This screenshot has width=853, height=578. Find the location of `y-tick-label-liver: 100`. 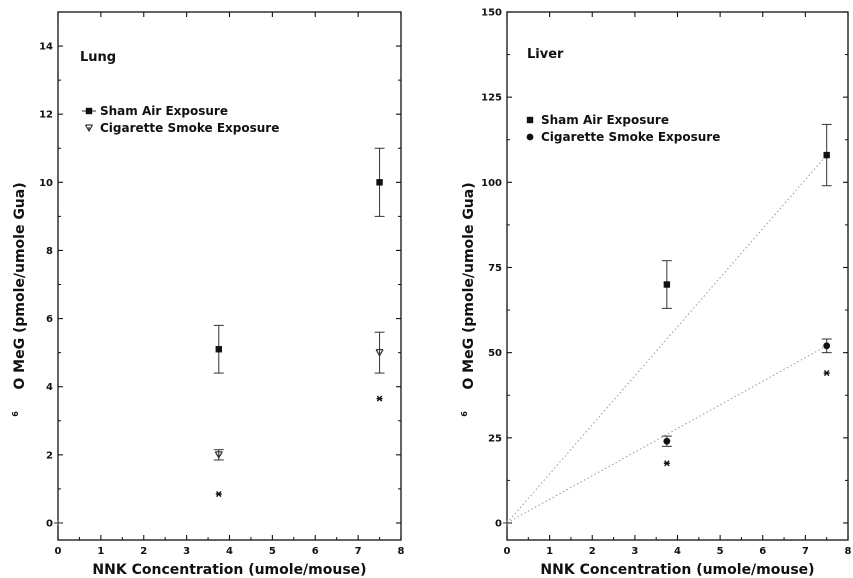

y-tick-label-liver: 100 is located at coordinates (491, 183).